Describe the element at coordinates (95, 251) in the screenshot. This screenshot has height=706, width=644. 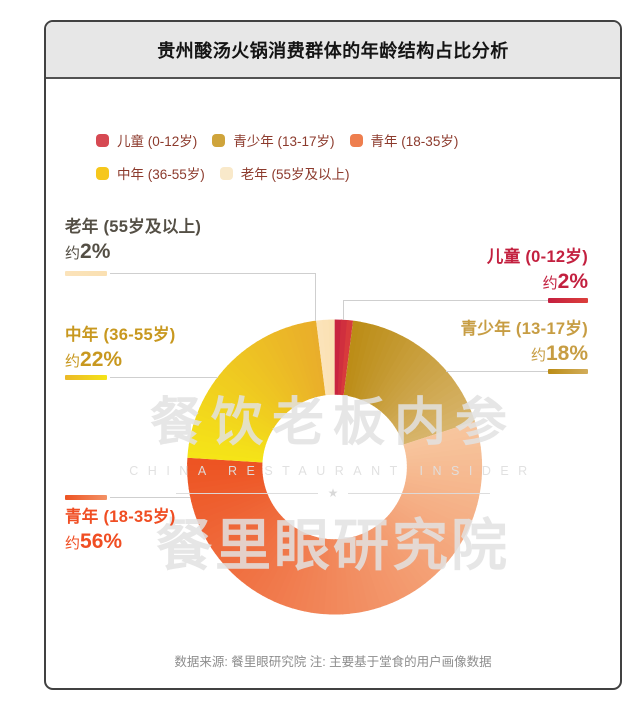
I see `callout-elder-value: 2%` at that location.